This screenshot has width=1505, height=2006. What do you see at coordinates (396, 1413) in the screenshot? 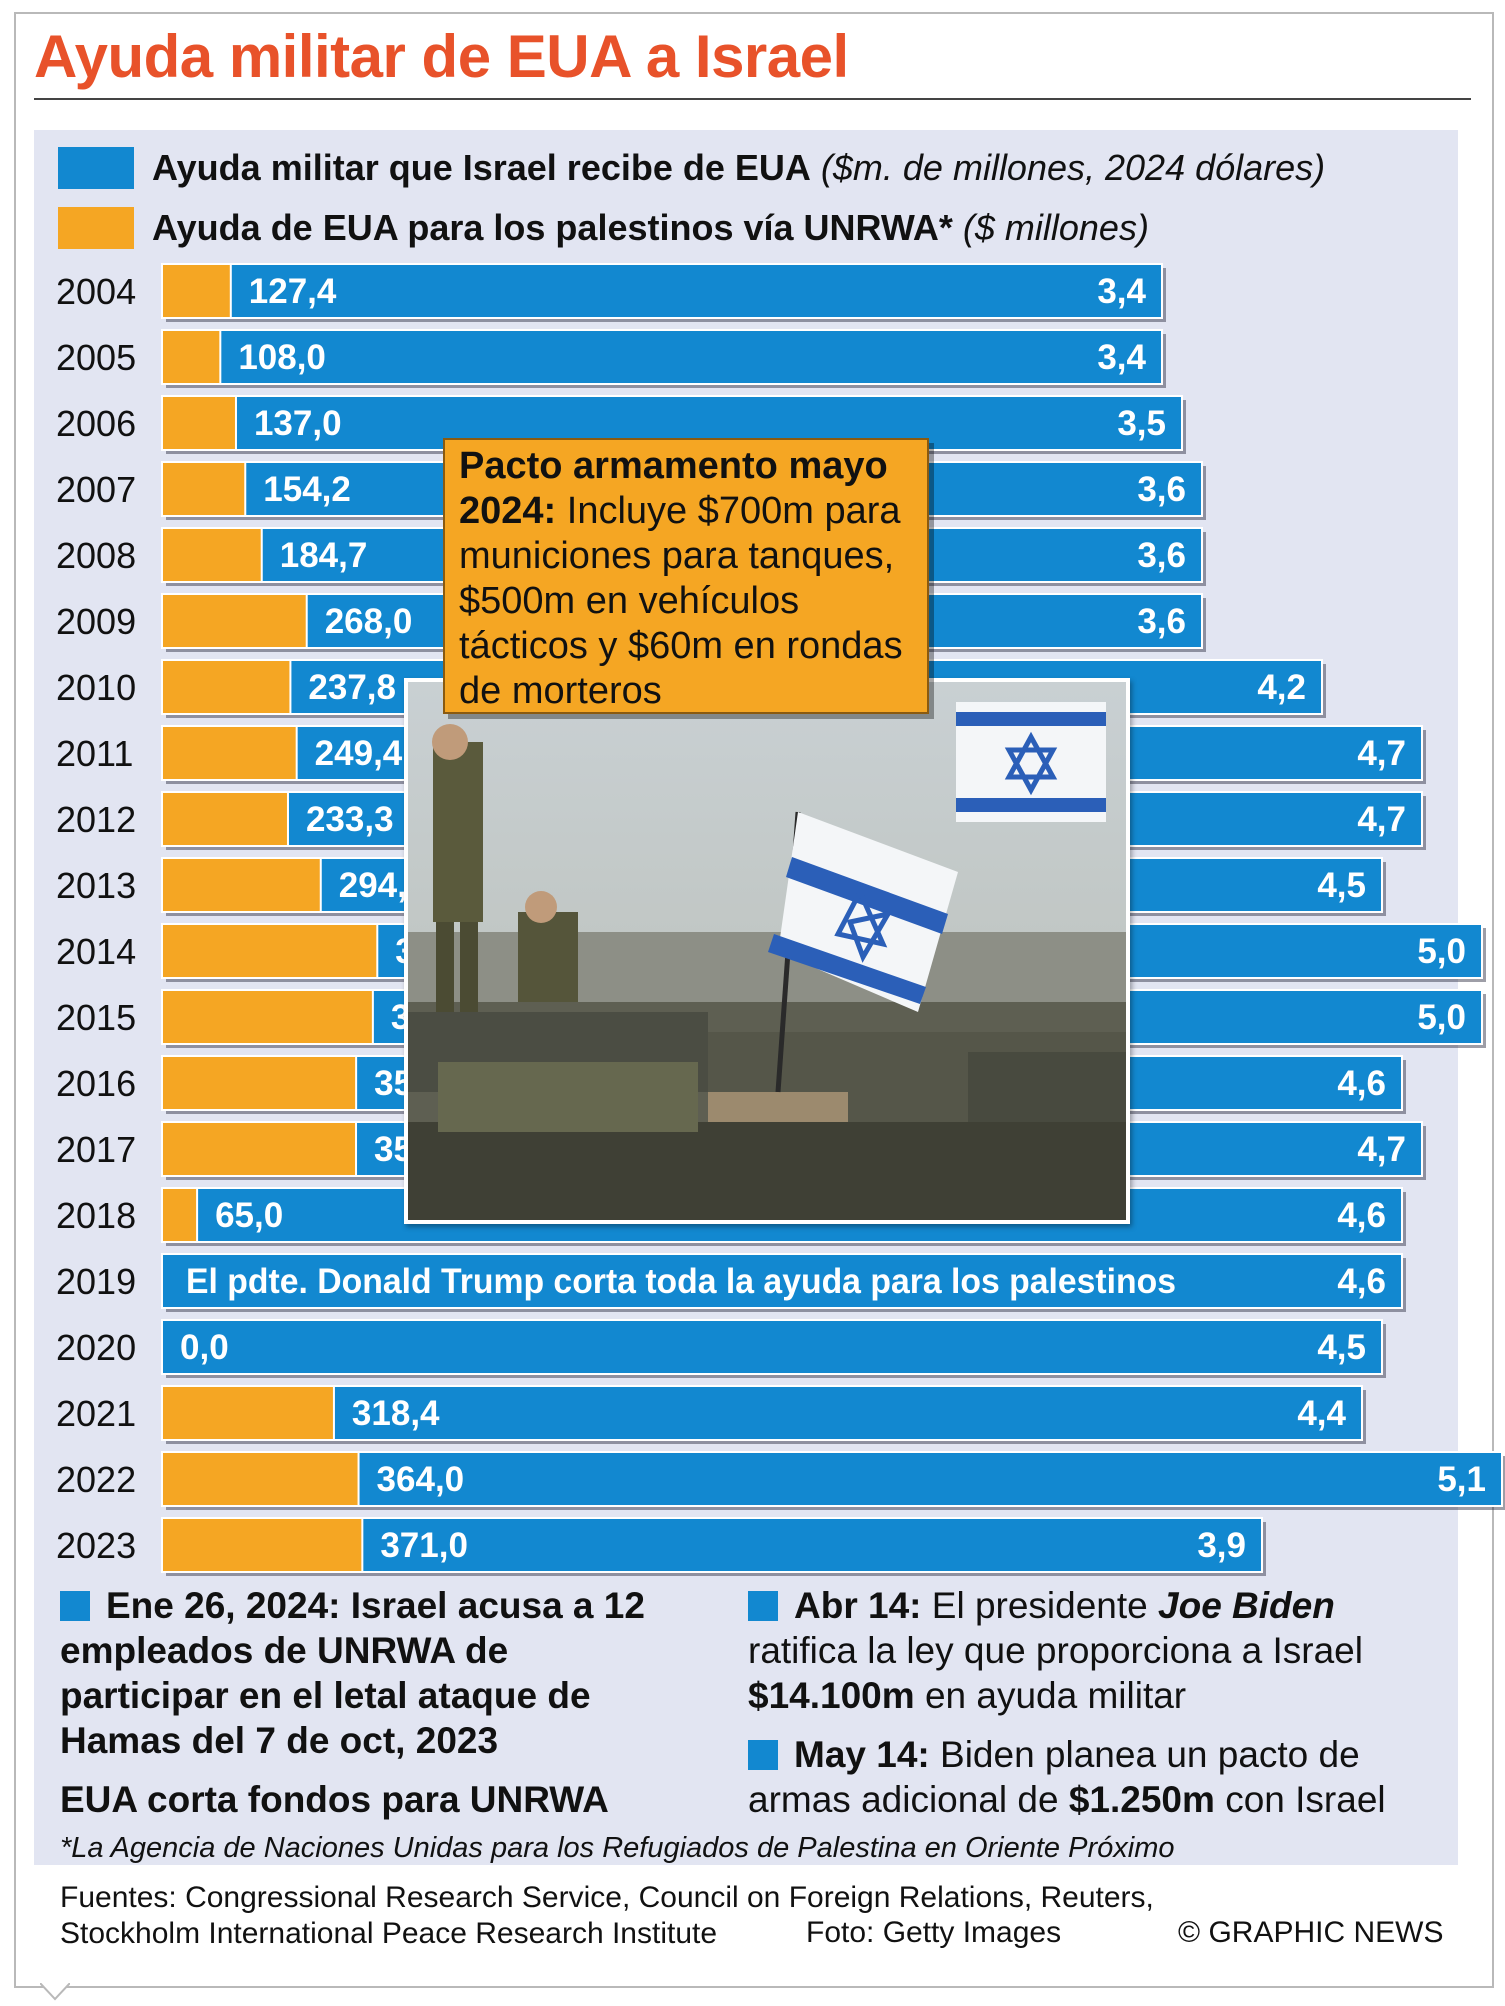
I see `label-unrwa-2021: 318,4` at bounding box center [396, 1413].